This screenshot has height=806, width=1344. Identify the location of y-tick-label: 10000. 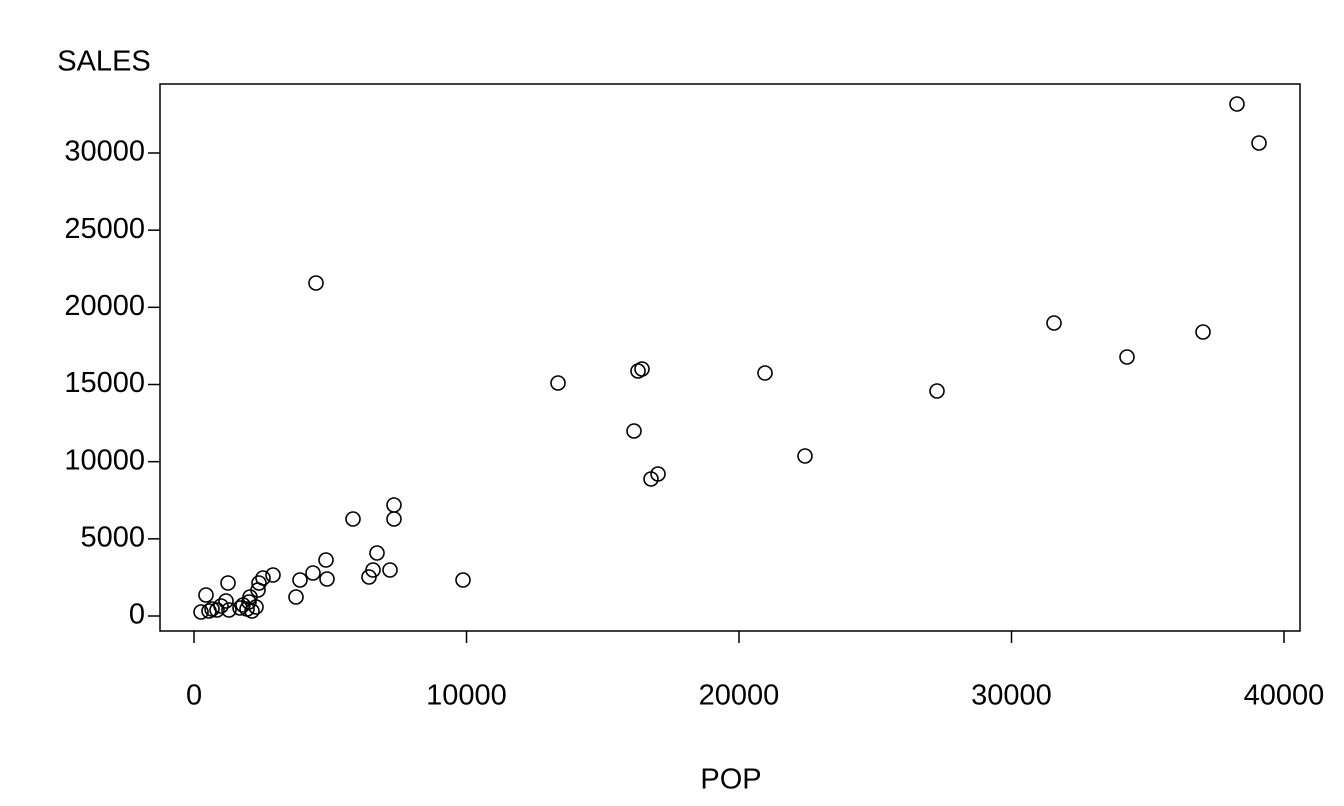
(104, 460).